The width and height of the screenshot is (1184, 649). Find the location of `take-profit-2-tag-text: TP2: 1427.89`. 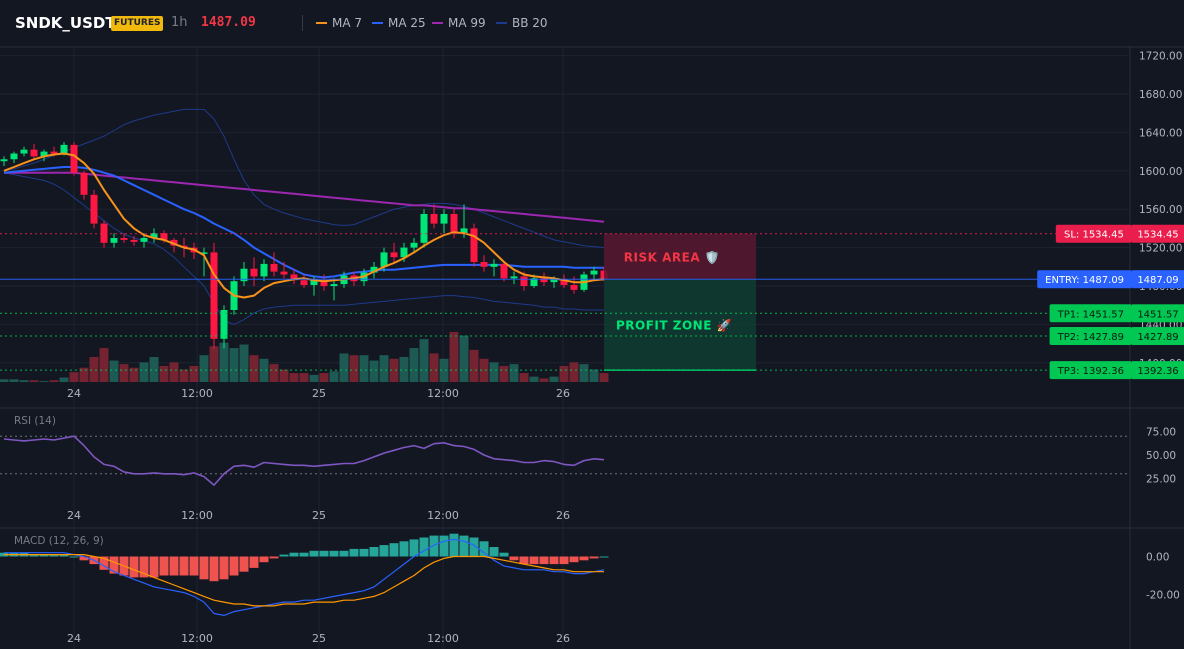

take-profit-2-tag-text: TP2: 1427.89 is located at coordinates (1090, 337).